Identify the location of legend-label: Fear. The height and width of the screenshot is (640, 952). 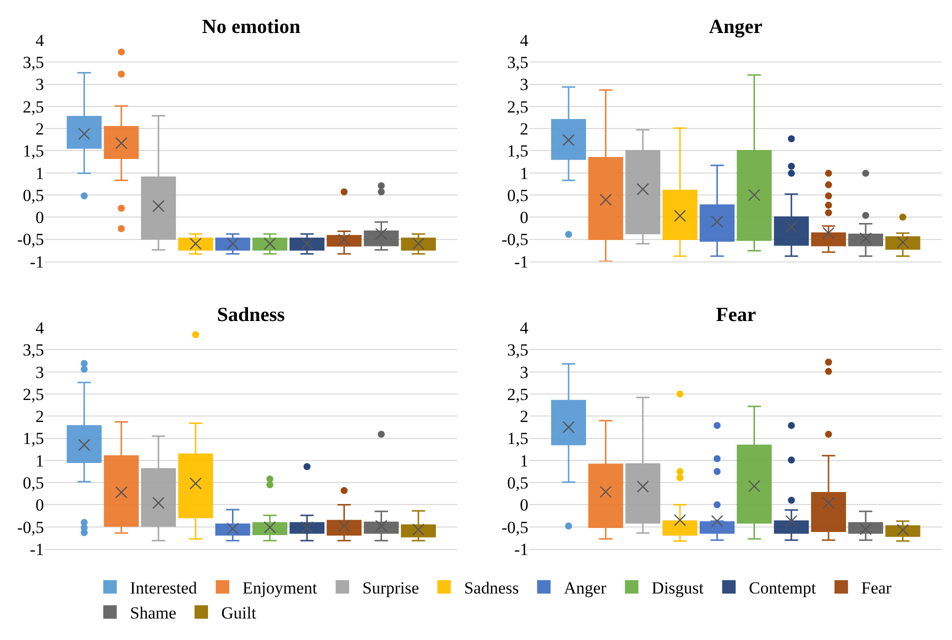
(876, 588).